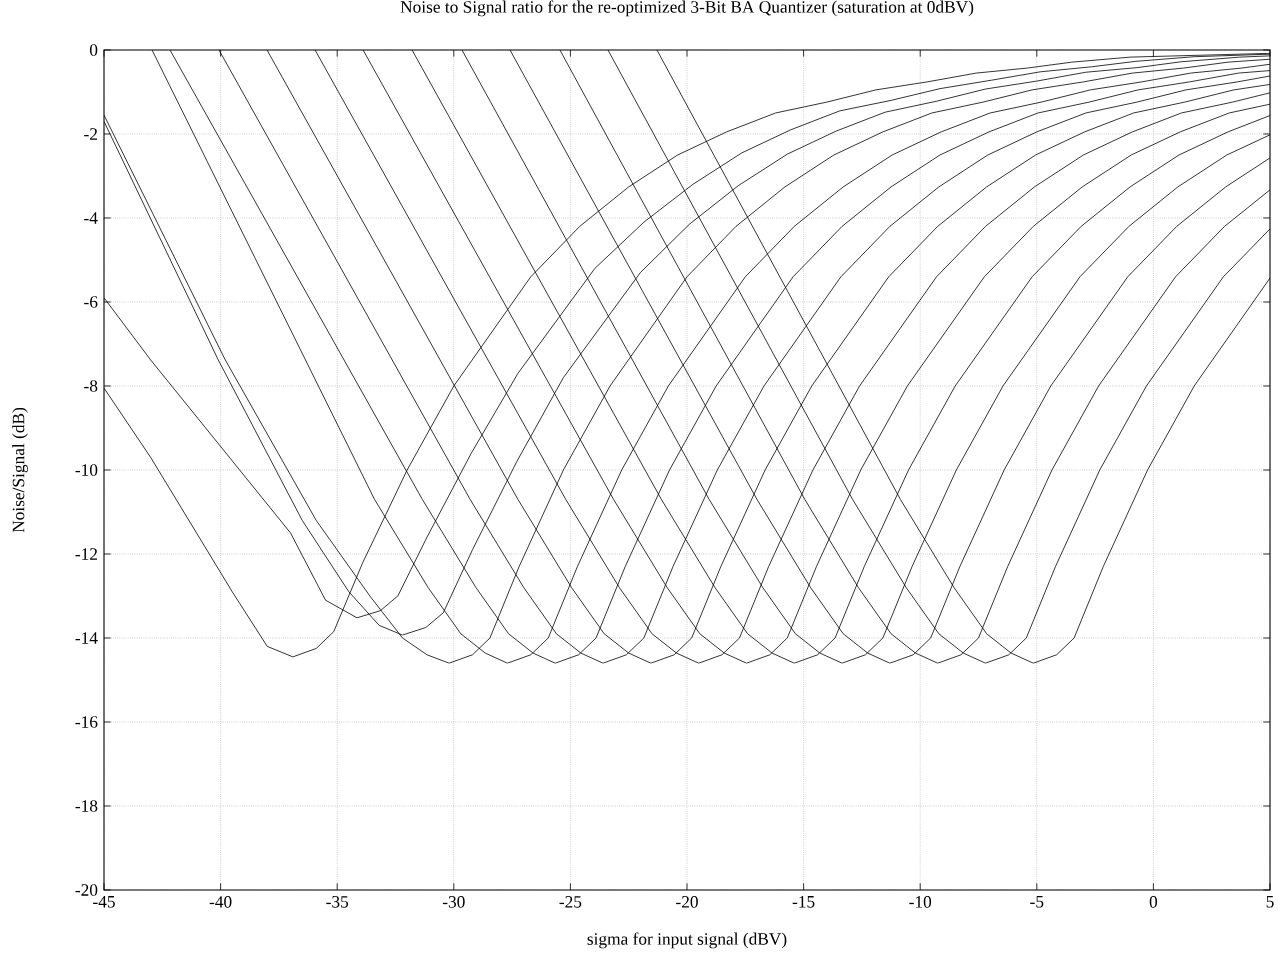 The height and width of the screenshot is (980, 1285). I want to click on x-tick-label: -15, so click(803, 902).